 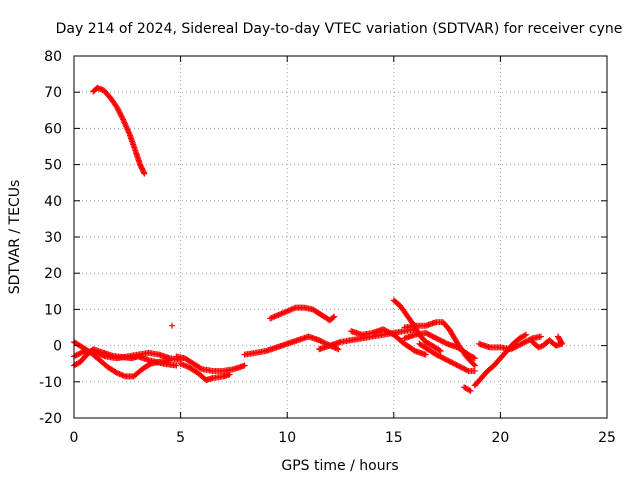 What do you see at coordinates (53, 93) in the screenshot?
I see `y-tick-label: 70` at bounding box center [53, 93].